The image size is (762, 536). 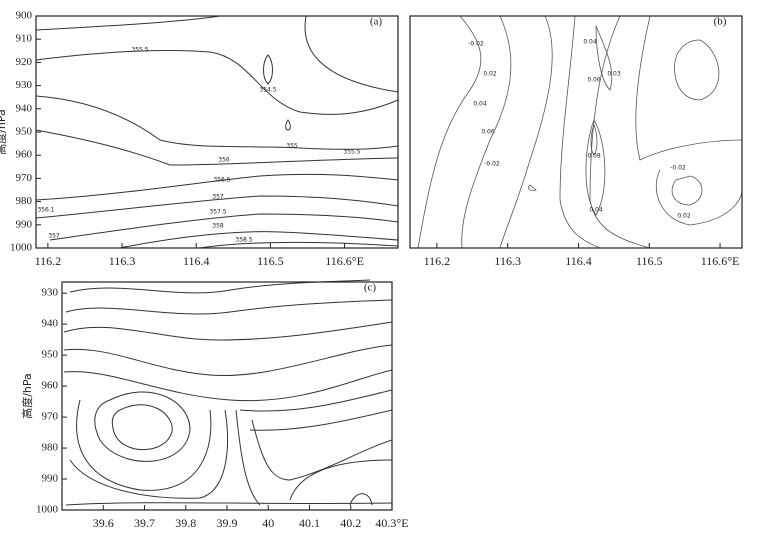 I want to click on x-tick-label: 40.1, so click(x=309, y=523).